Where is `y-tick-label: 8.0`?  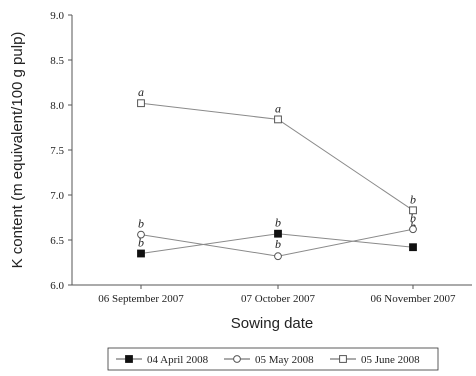
y-tick-label: 8.0 is located at coordinates (57, 106).